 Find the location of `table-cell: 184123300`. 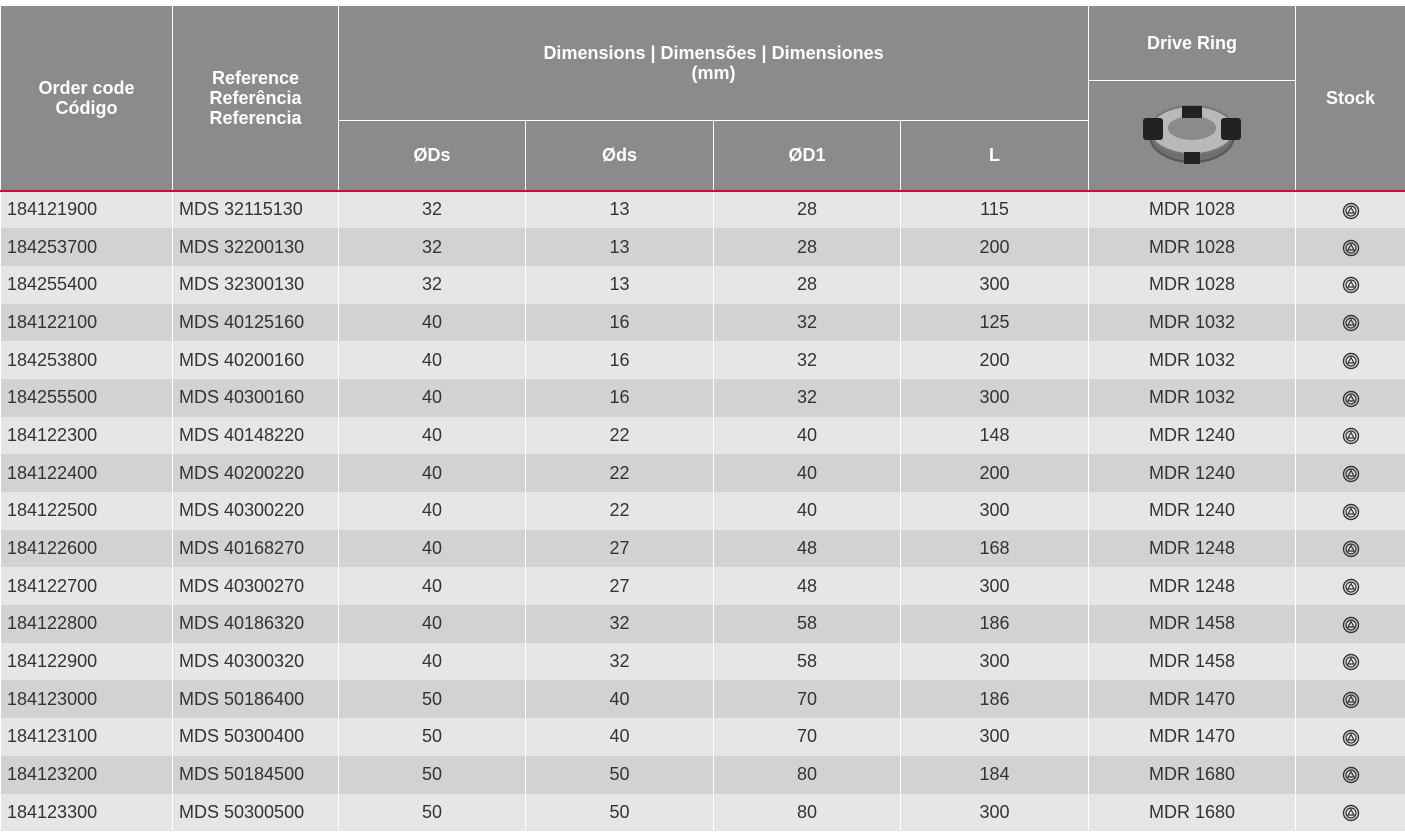

table-cell: 184123300 is located at coordinates (86, 812).